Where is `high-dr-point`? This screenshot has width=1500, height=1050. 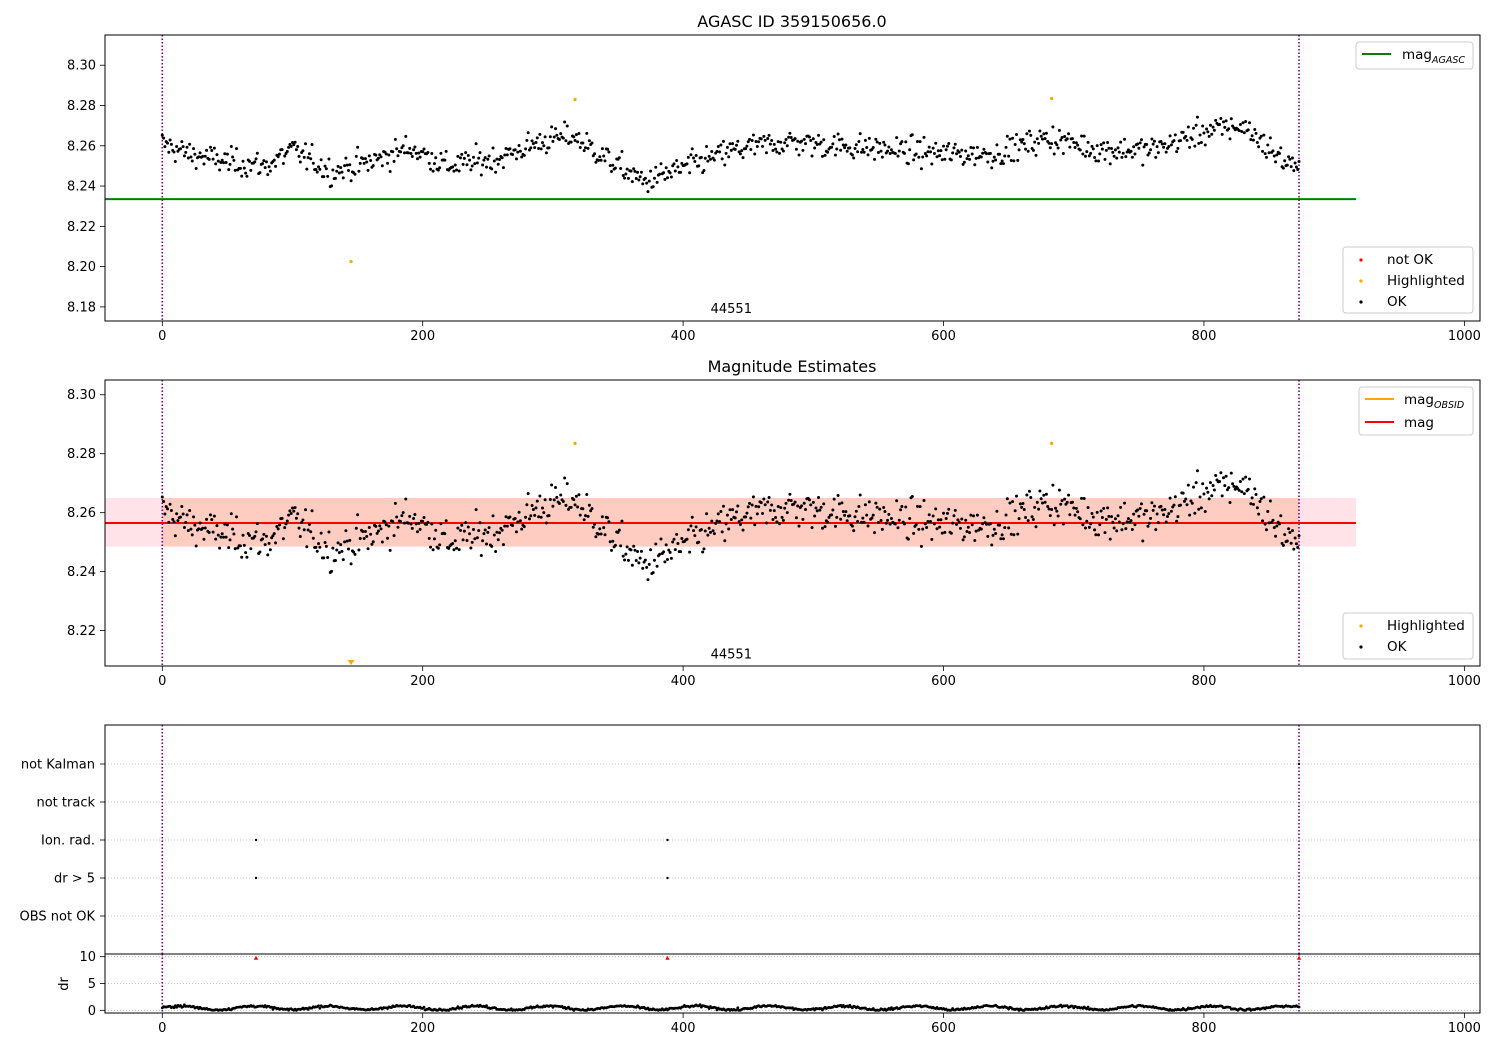
high-dr-point is located at coordinates (1299, 957).